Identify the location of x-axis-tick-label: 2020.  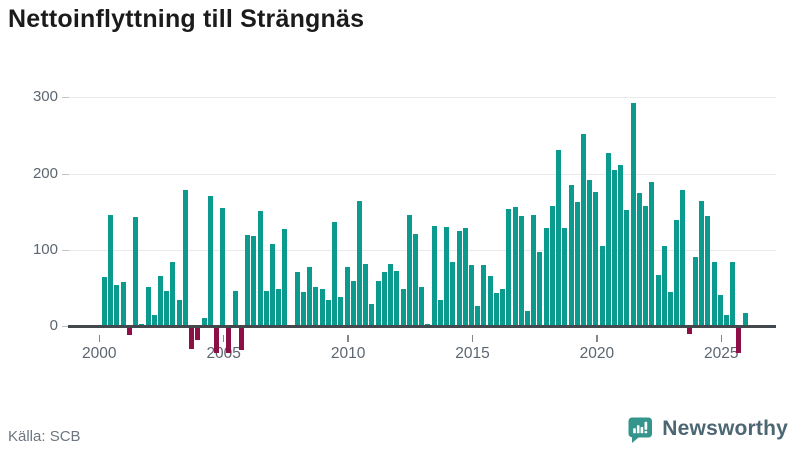
(597, 353).